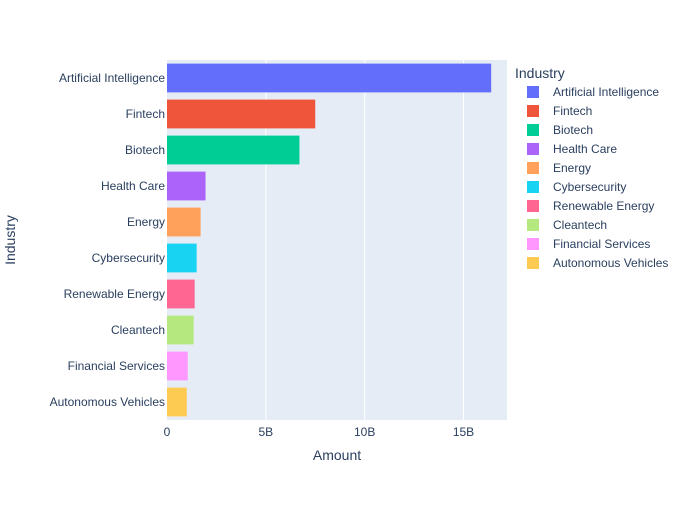 This screenshot has height=505, width=700. I want to click on legend-label: Cleantech, so click(580, 225).